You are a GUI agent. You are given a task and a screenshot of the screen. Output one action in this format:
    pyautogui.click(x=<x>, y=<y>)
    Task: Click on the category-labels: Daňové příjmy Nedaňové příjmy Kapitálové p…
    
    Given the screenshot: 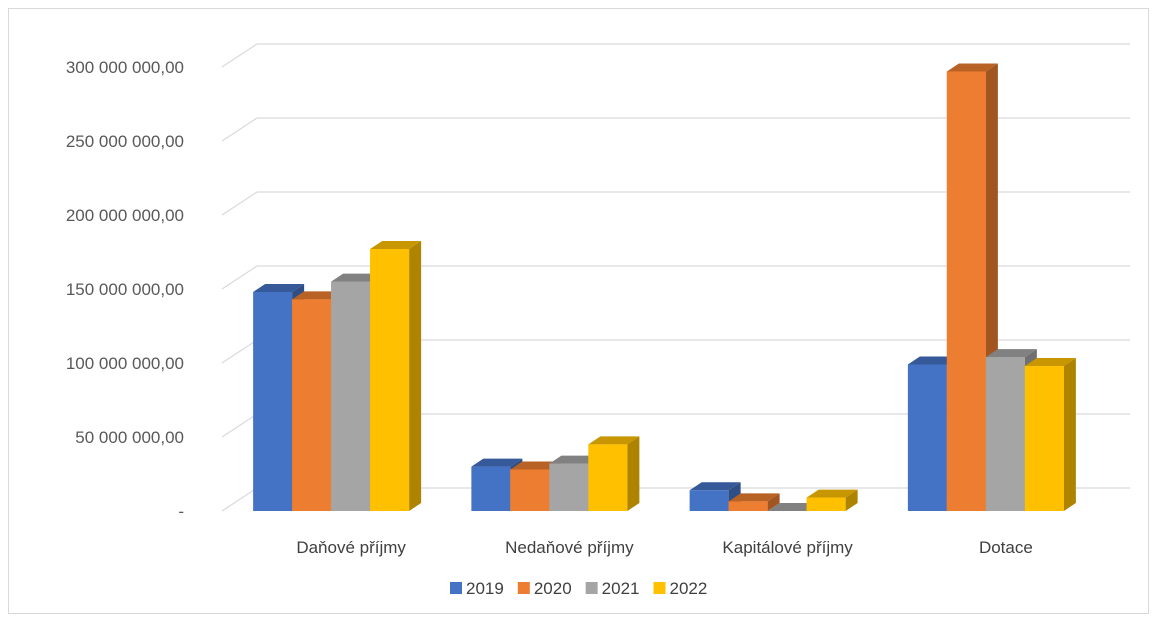 What is the action you would take?
    pyautogui.click(x=664, y=547)
    